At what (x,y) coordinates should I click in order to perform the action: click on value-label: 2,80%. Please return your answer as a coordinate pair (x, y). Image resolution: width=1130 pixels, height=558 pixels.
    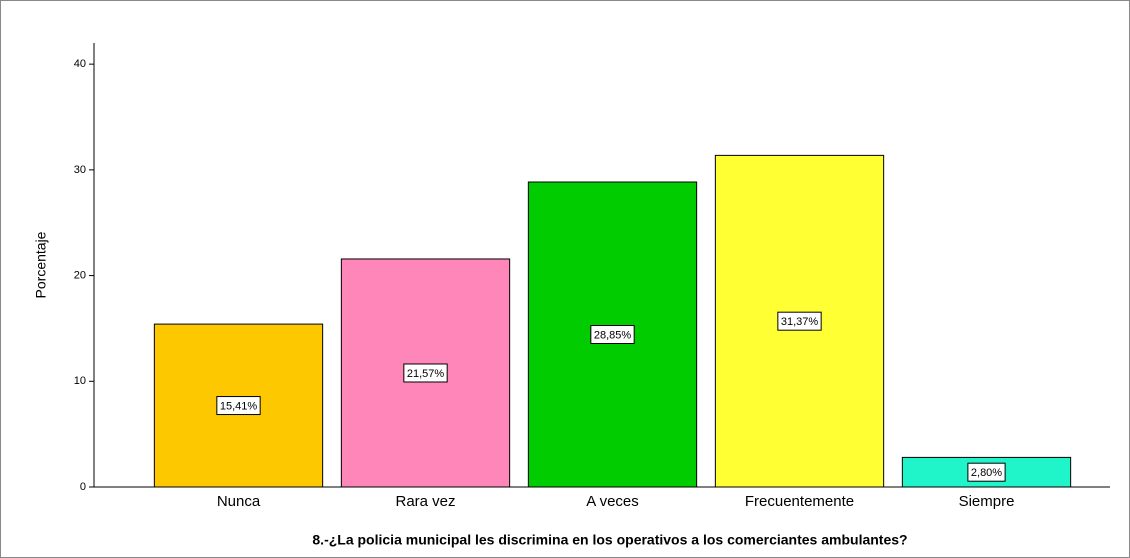
    Looking at the image, I should click on (986, 473).